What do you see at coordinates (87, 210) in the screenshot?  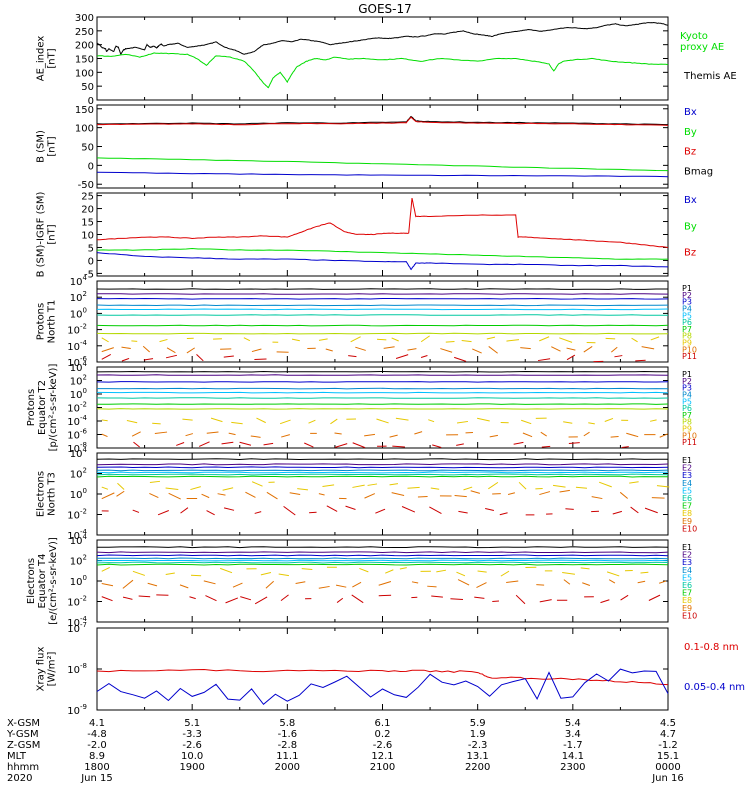 I see `y-tick-label: 20` at bounding box center [87, 210].